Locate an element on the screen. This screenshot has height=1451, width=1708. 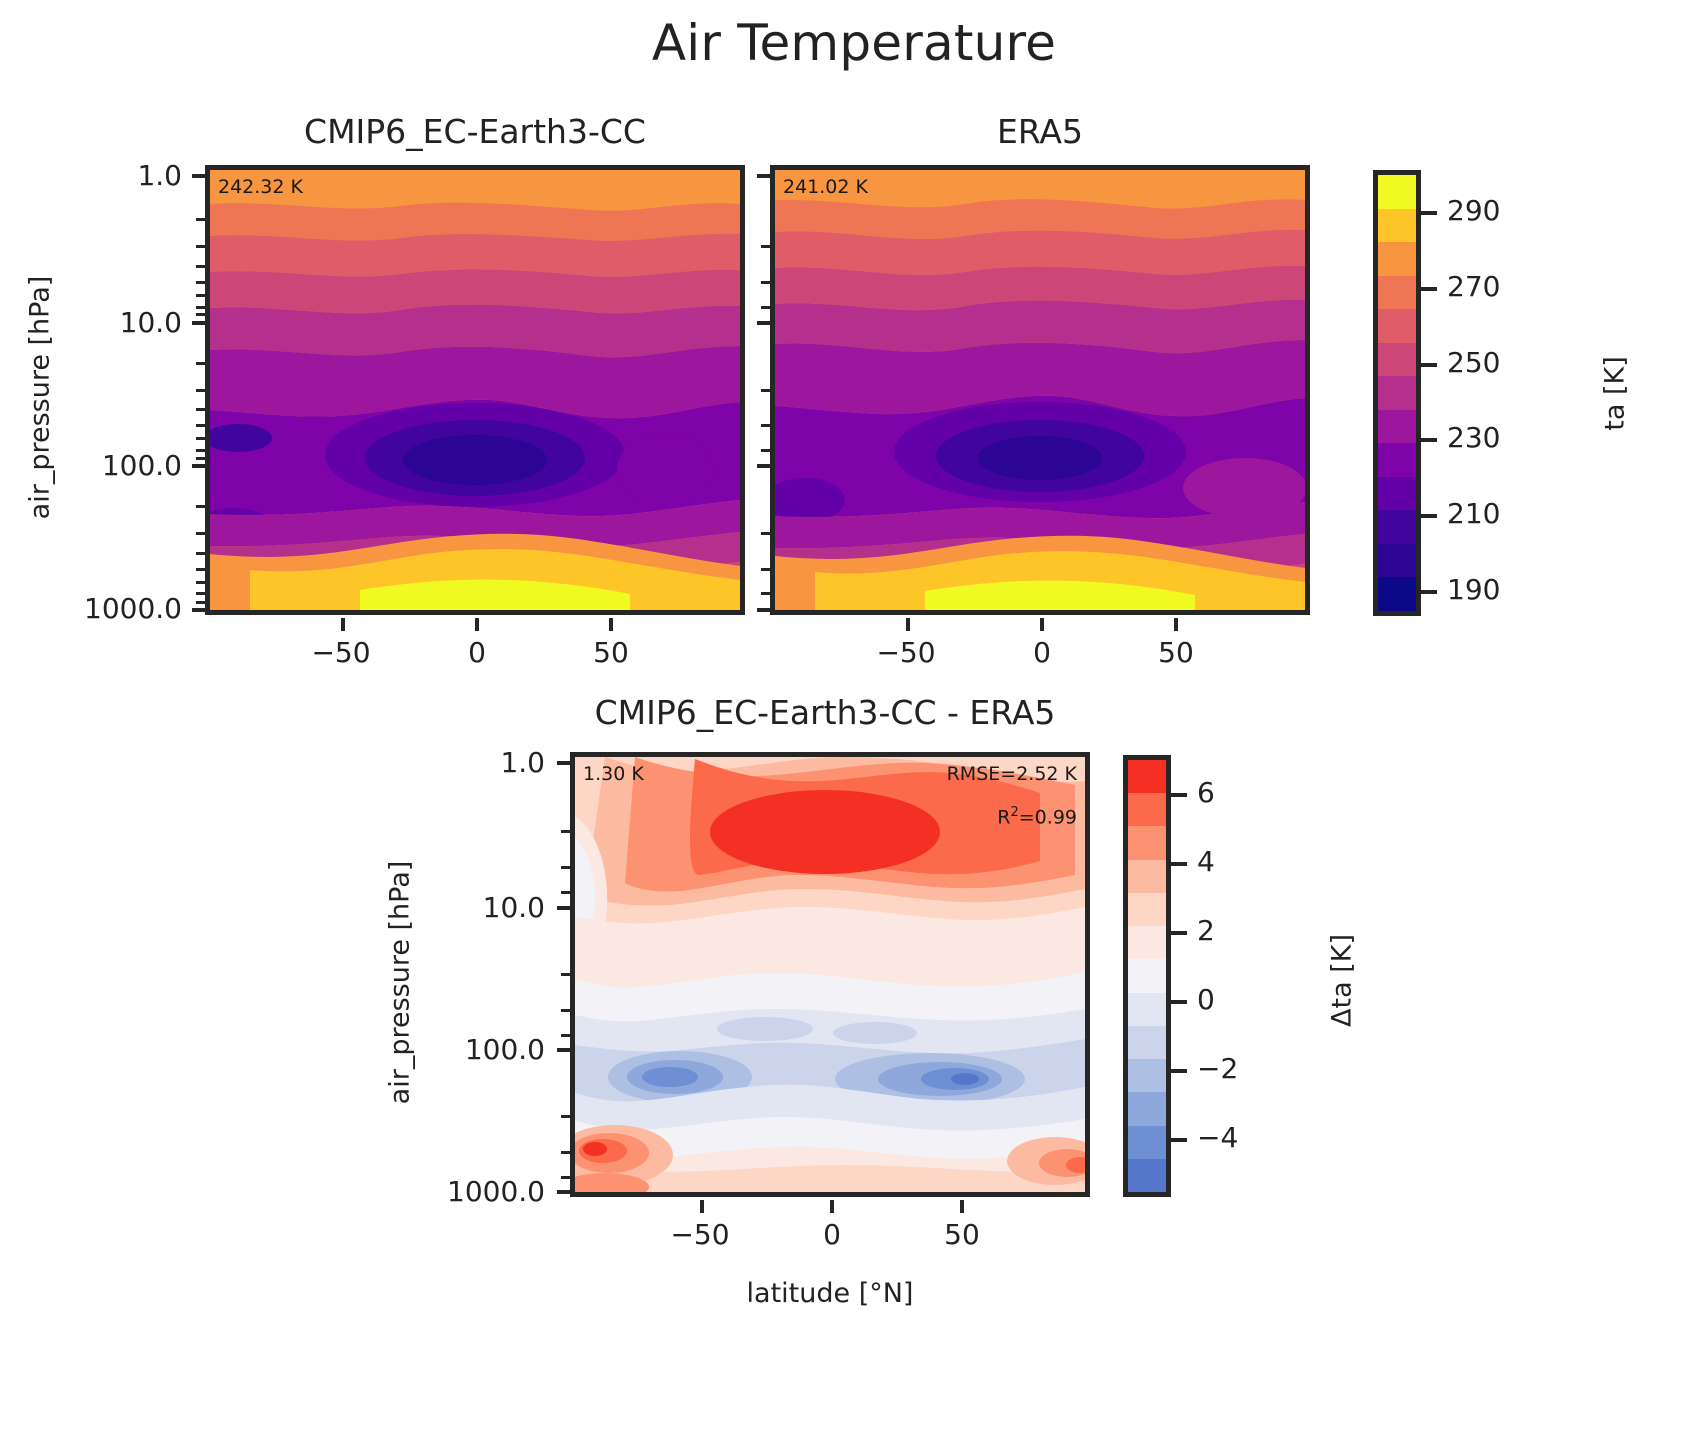
ytick-label-model-2: 100.0 is located at coordinates (141, 465).